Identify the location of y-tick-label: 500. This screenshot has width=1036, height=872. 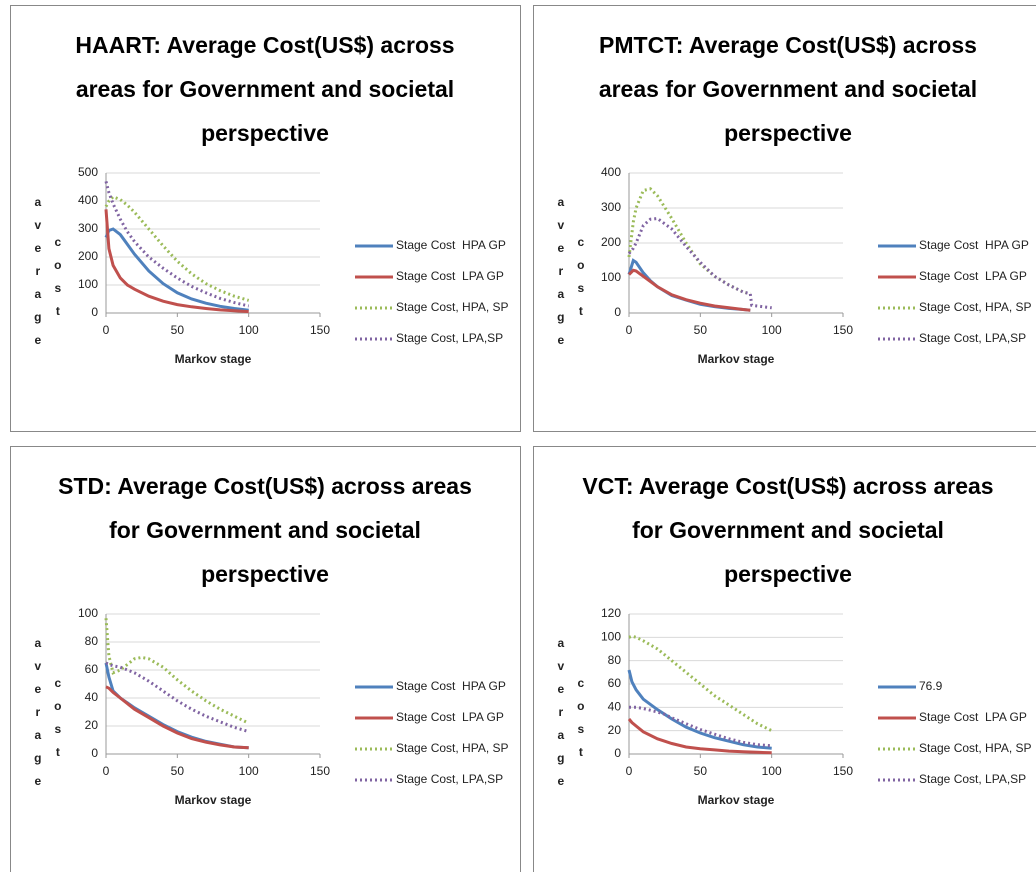
(88, 172).